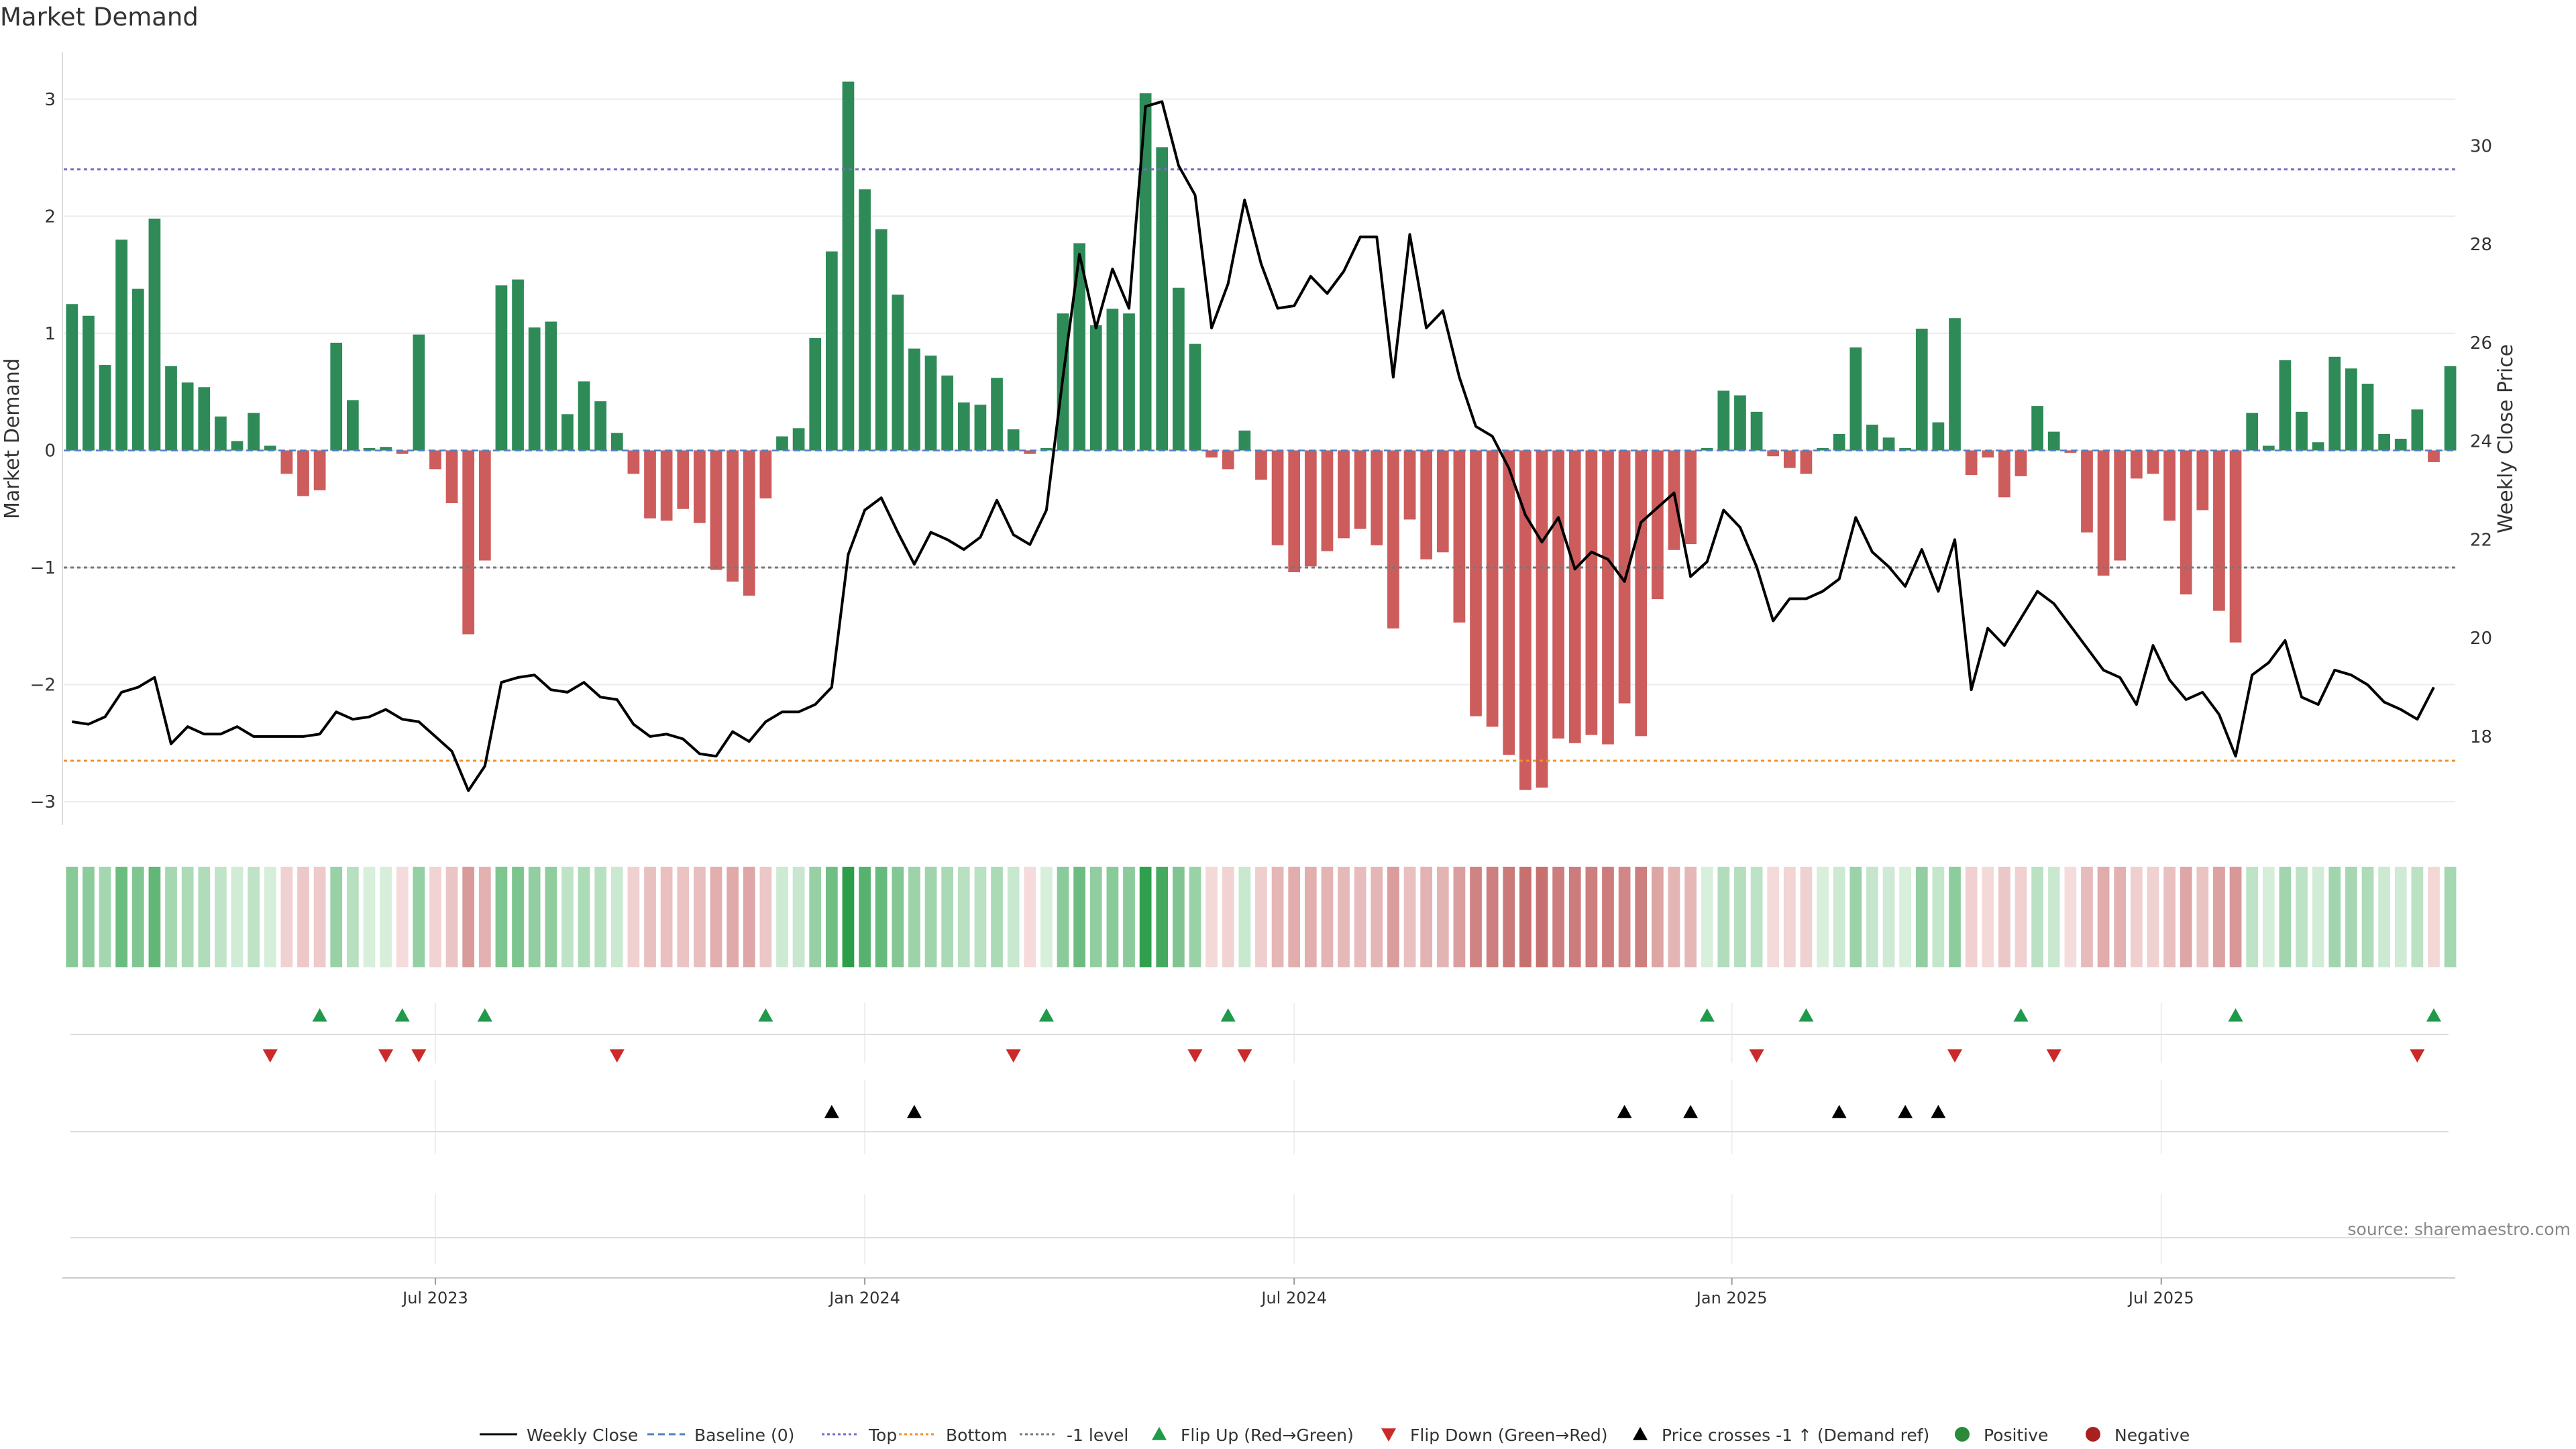 The width and height of the screenshot is (2576, 1449). Describe the element at coordinates (50, 217) in the screenshot. I see `y-tick-left: 2` at that location.